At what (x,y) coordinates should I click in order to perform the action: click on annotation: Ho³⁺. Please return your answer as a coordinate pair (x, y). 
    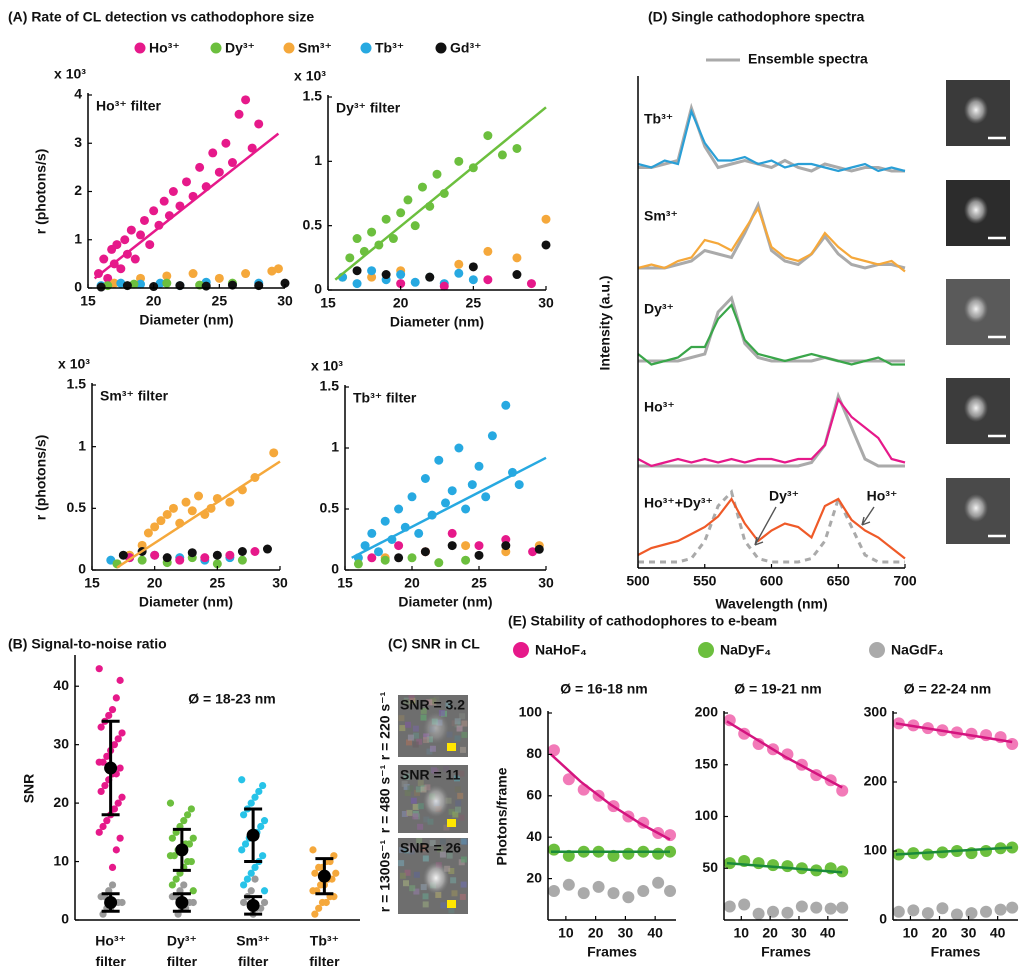
    Looking at the image, I should click on (882, 496).